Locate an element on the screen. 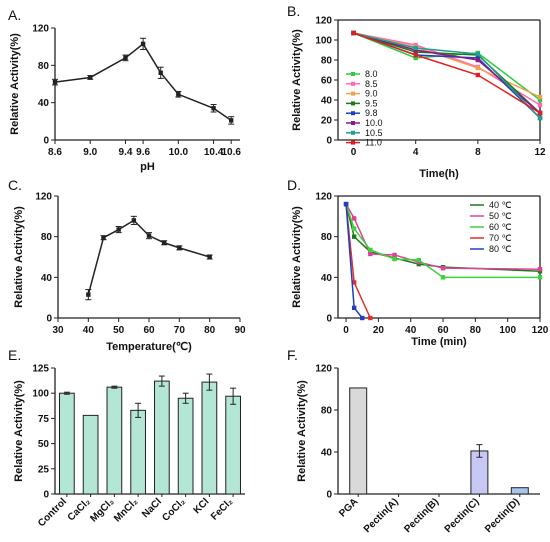 This screenshot has width=550, height=542. panel-label: C. is located at coordinates (15, 185).